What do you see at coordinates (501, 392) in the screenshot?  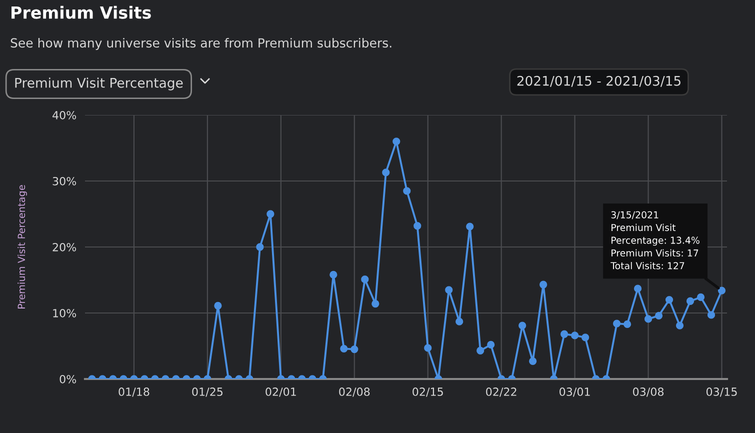 I see `x-tick-label: 02/22` at bounding box center [501, 392].